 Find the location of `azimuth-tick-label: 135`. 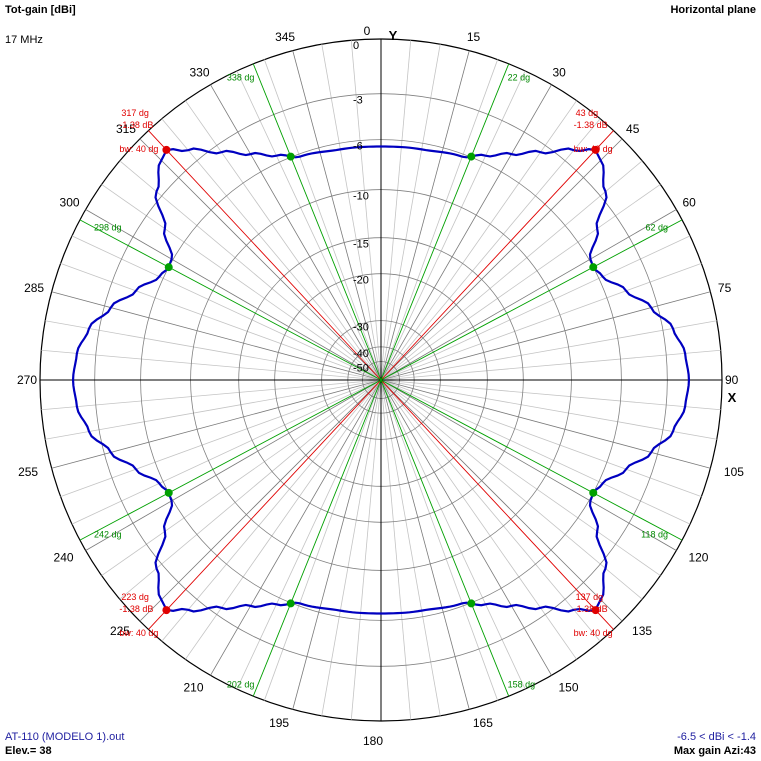

azimuth-tick-label: 135 is located at coordinates (642, 631).